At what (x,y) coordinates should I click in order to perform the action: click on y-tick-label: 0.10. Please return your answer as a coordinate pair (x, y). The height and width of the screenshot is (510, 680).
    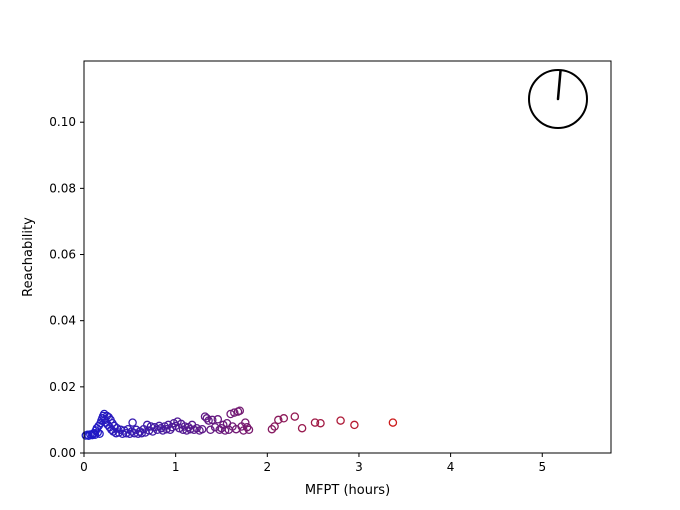
    Looking at the image, I should click on (62, 122).